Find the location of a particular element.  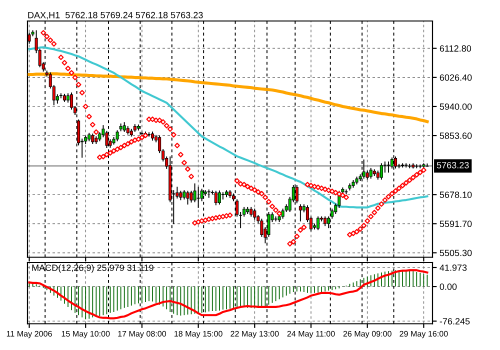

ref-line-label: 5763.23 is located at coordinates (452, 165).